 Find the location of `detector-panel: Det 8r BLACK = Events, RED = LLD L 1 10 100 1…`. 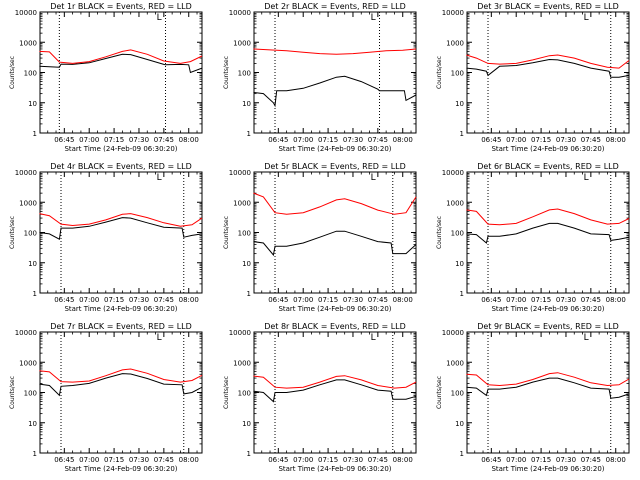

detector-panel: Det 8r BLACK = Events, RED = LLD L 1 10 100 1… is located at coordinates (320, 397).